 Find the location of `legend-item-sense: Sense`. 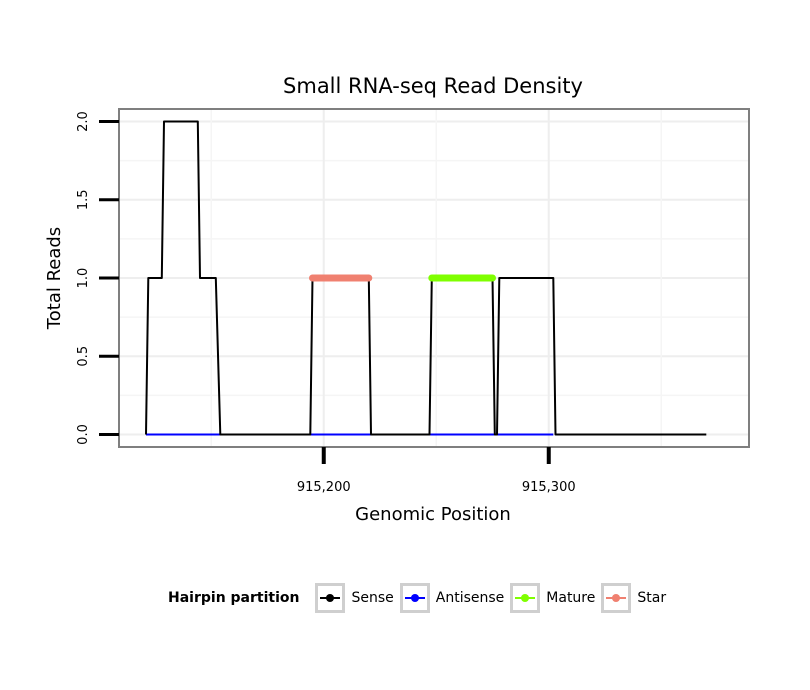

legend-item-sense: Sense is located at coordinates (354, 598).